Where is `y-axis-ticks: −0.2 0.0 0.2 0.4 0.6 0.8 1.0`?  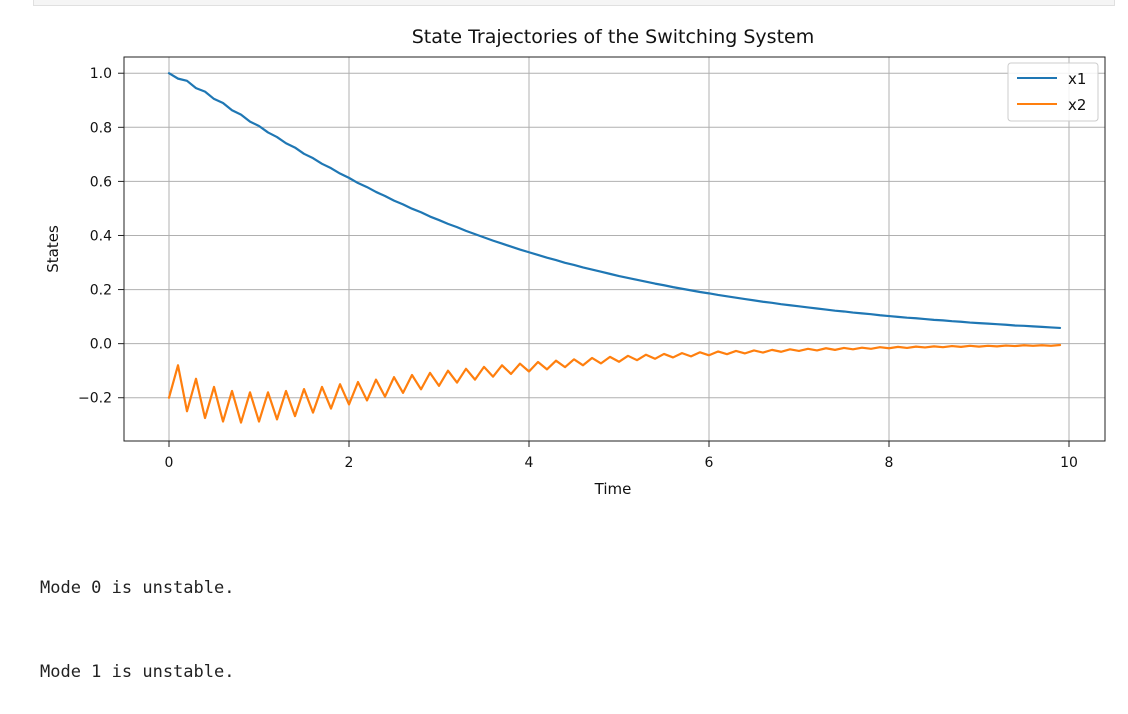
y-axis-ticks: −0.2 0.0 0.2 0.4 0.6 0.8 1.0 is located at coordinates (101, 236).